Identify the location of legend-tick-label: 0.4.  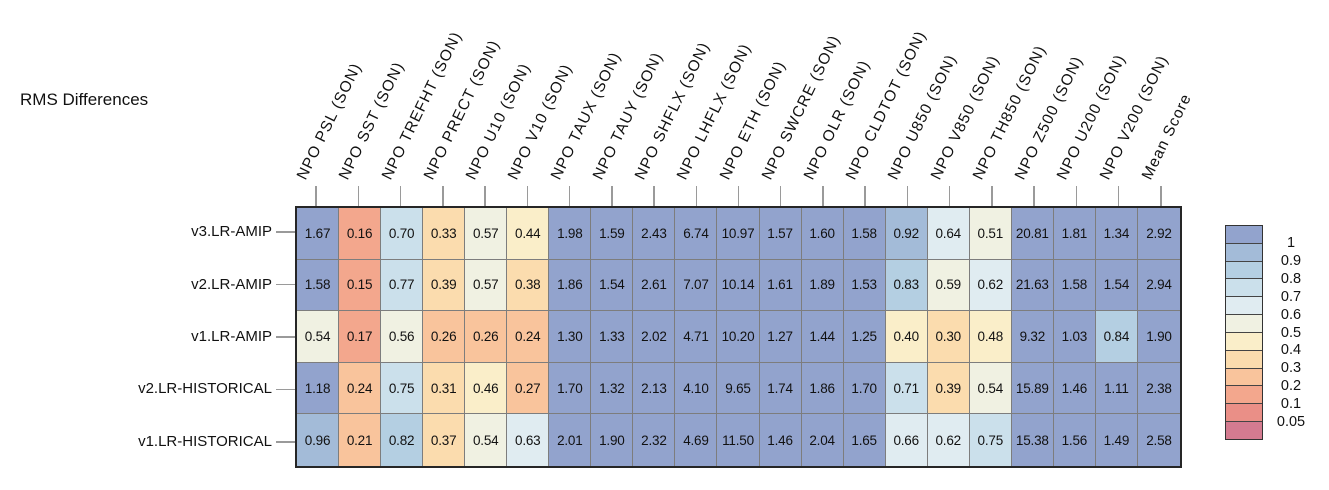
(1291, 350).